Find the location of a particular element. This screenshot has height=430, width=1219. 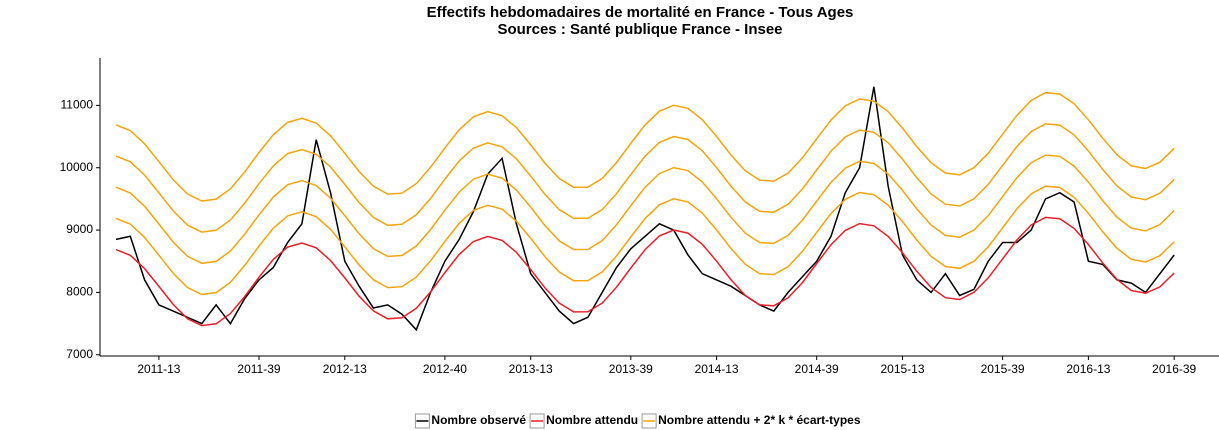

y-tick-label: 8000 is located at coordinates (79, 292).